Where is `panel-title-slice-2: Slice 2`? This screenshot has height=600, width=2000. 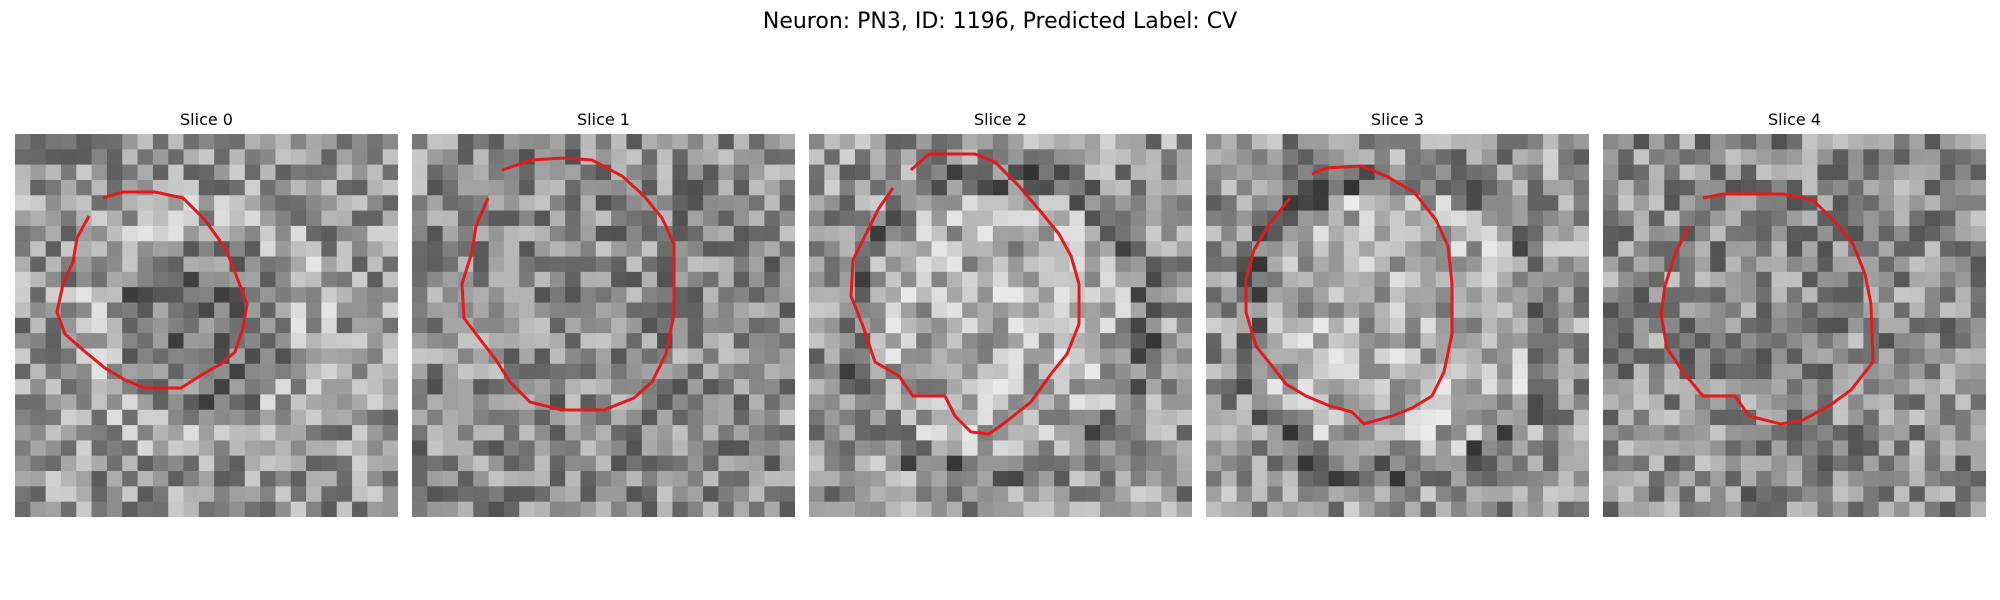
panel-title-slice-2: Slice 2 is located at coordinates (1000, 119).